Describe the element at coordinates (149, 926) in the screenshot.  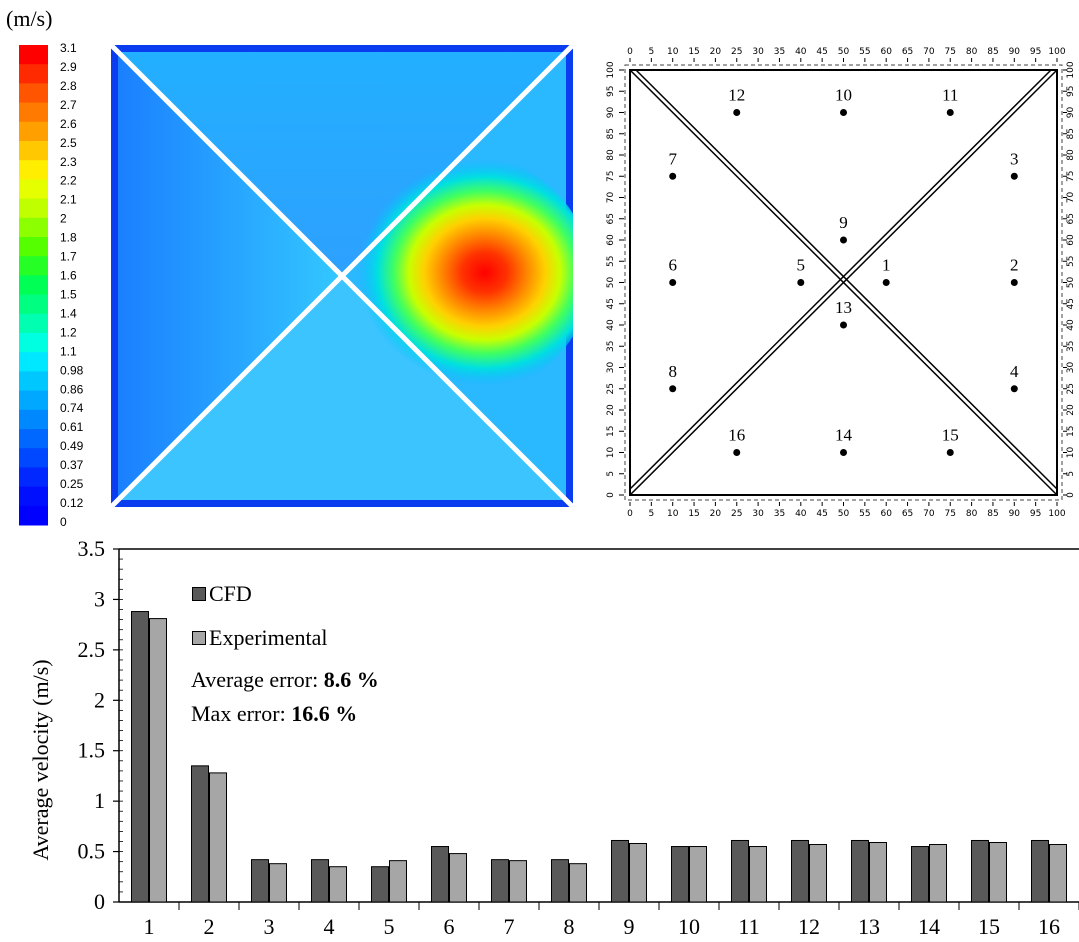
I see `x-tick-label: 1` at that location.